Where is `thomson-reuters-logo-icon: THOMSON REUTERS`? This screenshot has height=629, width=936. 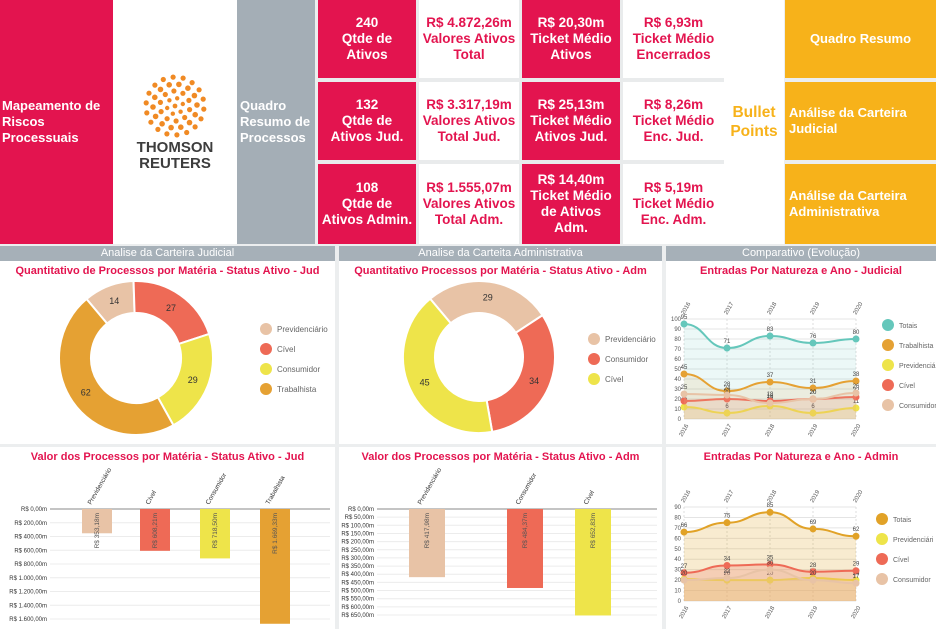
thomson-reuters-logo-icon: THOMSON REUTERS is located at coordinates (175, 123).